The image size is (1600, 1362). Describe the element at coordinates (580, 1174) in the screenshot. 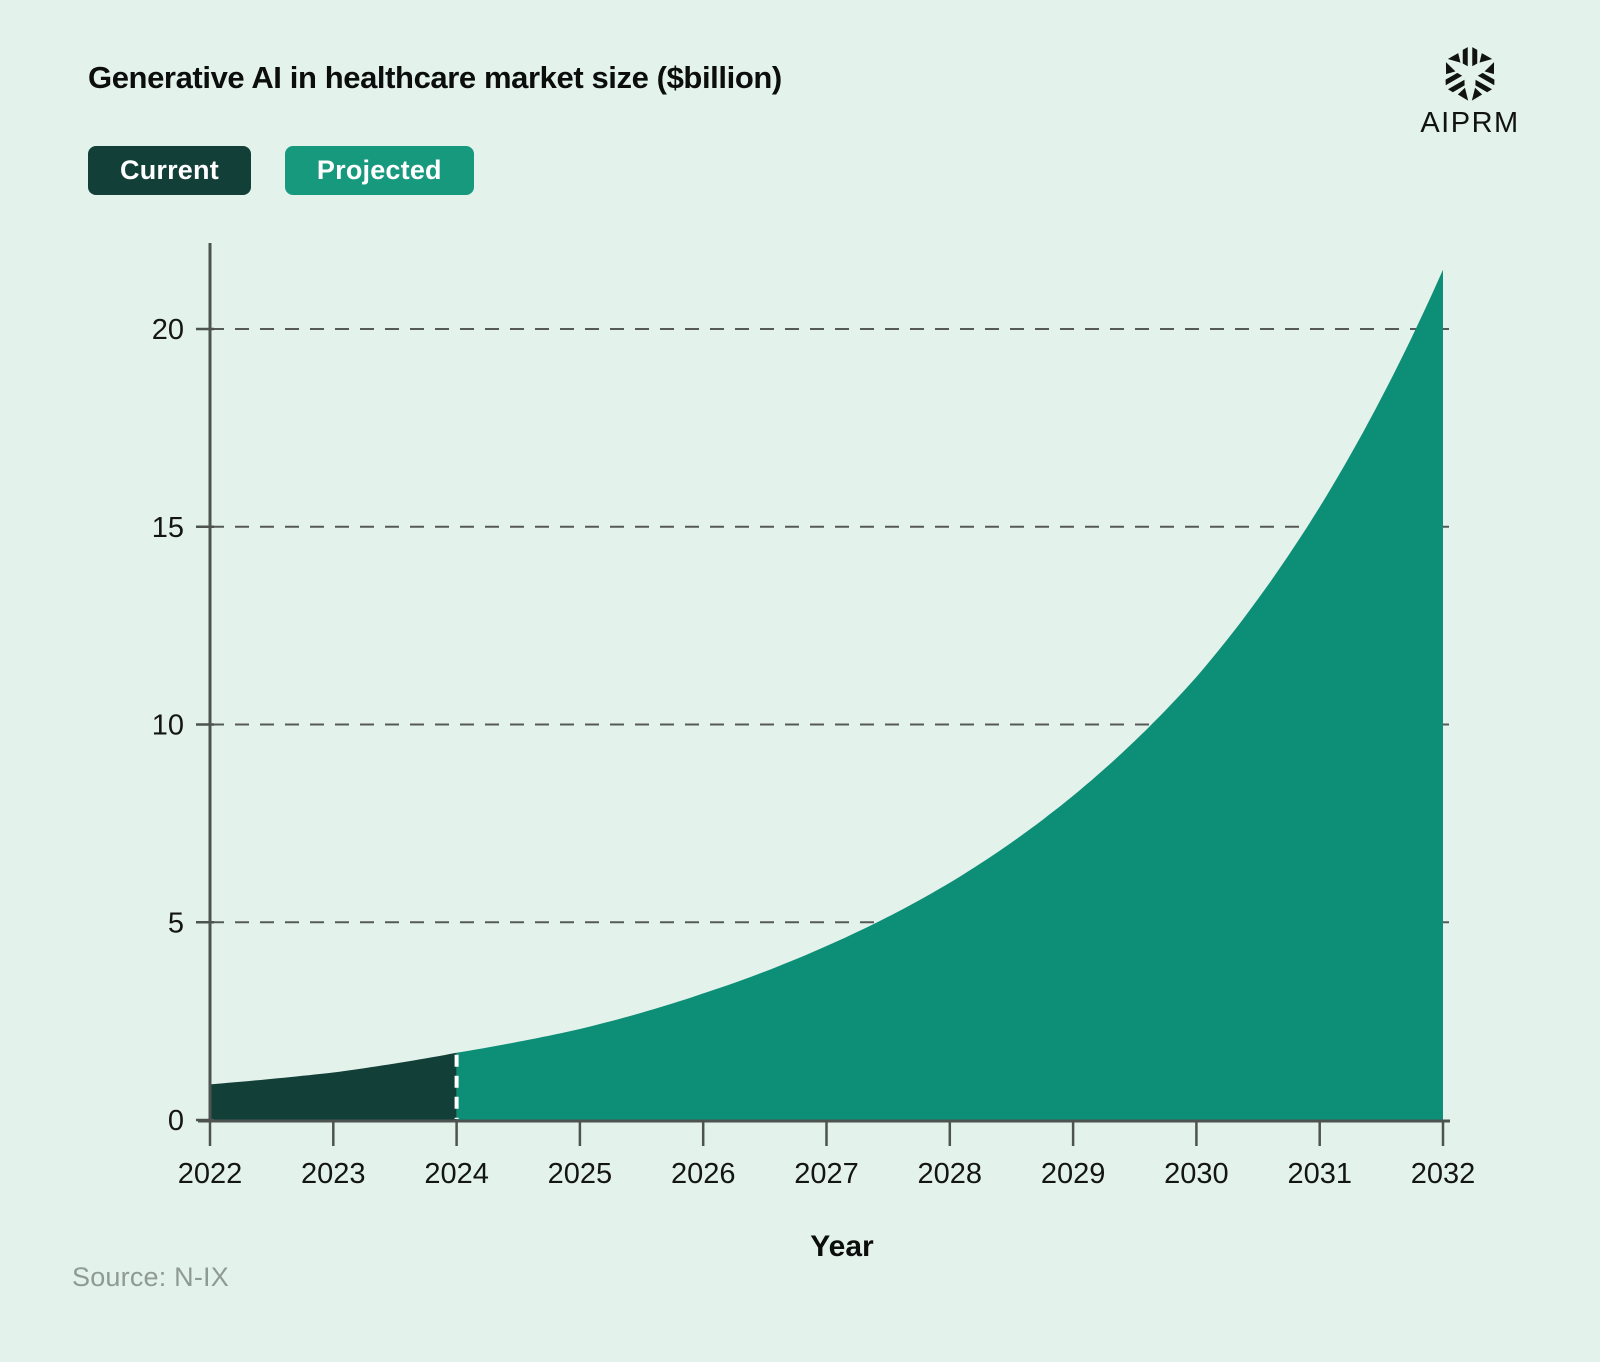

I see `x-tick-label-2025: 2025` at that location.